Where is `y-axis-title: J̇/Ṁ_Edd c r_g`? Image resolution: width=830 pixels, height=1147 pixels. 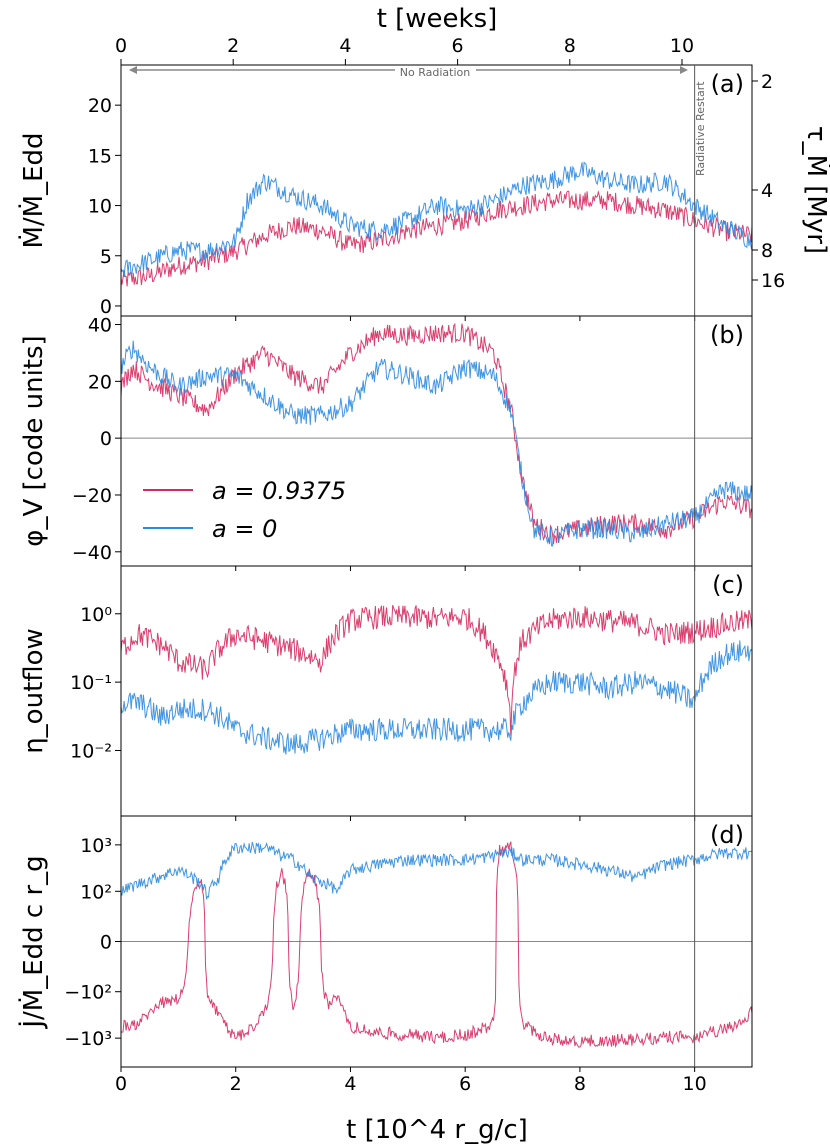
y-axis-title: J̇/Ṁ_Edd c r_g is located at coordinates (33, 942).